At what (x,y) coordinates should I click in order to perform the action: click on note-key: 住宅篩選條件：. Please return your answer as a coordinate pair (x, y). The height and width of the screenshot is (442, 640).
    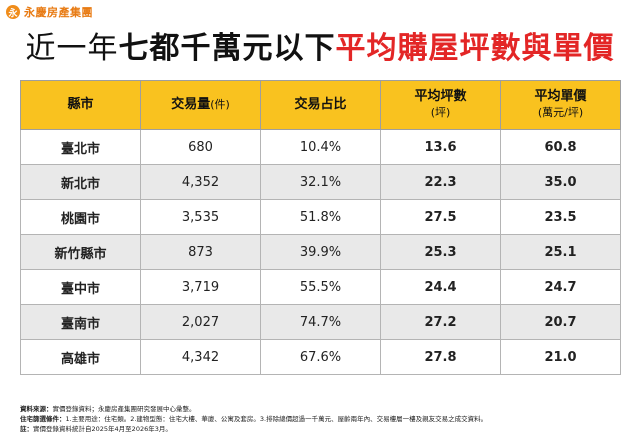
    Looking at the image, I should click on (43, 419).